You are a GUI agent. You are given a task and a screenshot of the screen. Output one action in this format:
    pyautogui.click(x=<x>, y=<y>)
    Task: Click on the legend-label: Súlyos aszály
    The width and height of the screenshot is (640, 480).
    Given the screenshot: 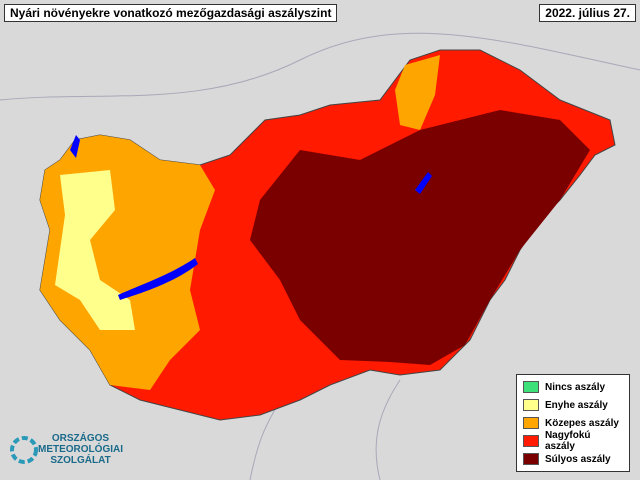 What is the action you would take?
    pyautogui.click(x=578, y=459)
    